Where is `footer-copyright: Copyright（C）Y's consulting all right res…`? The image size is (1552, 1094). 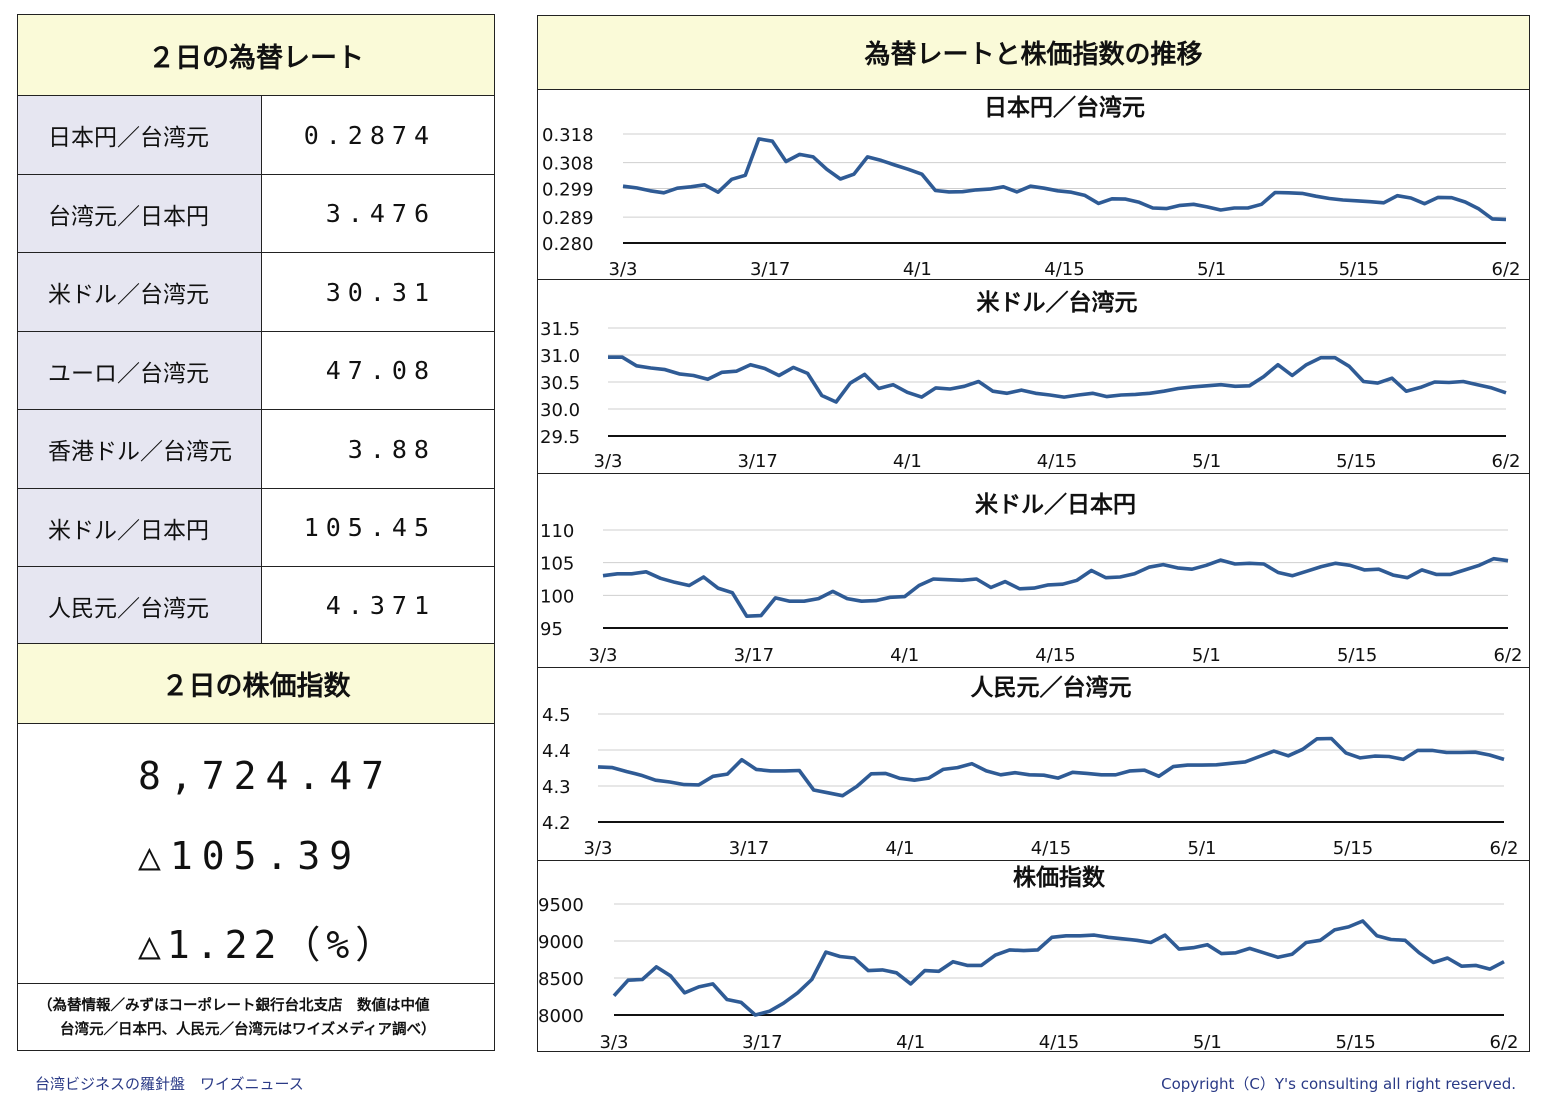
footer-copyright: Copyright（C）Y's consulting all right res… is located at coordinates (1338, 1084).